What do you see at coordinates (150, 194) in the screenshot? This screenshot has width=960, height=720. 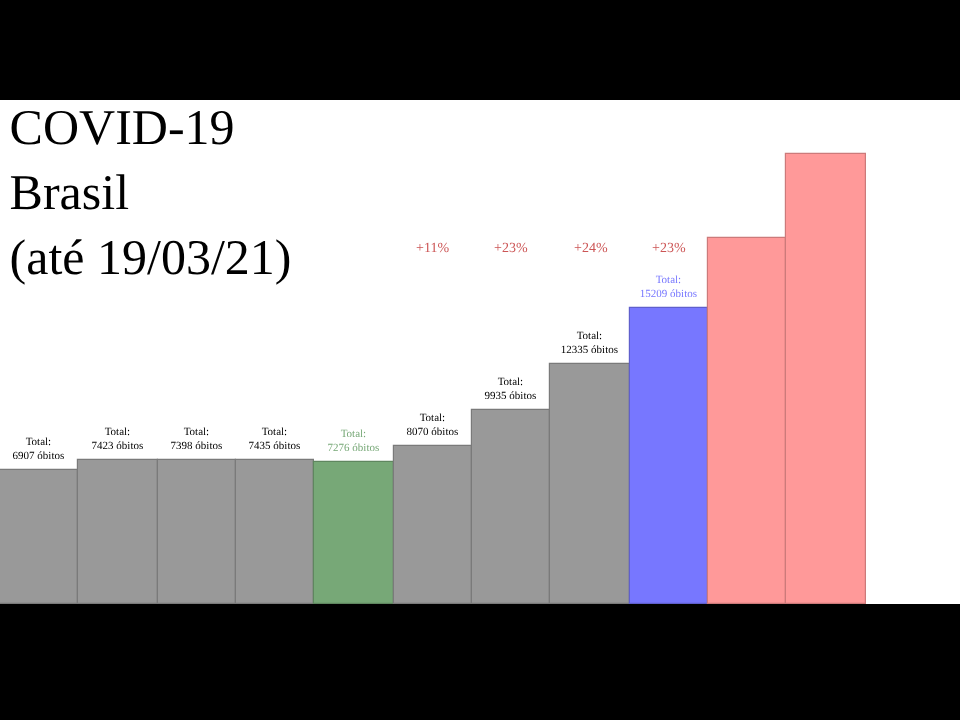 I see `chart-title: COVID-19 Brasil (até 19/03/21)` at bounding box center [150, 194].